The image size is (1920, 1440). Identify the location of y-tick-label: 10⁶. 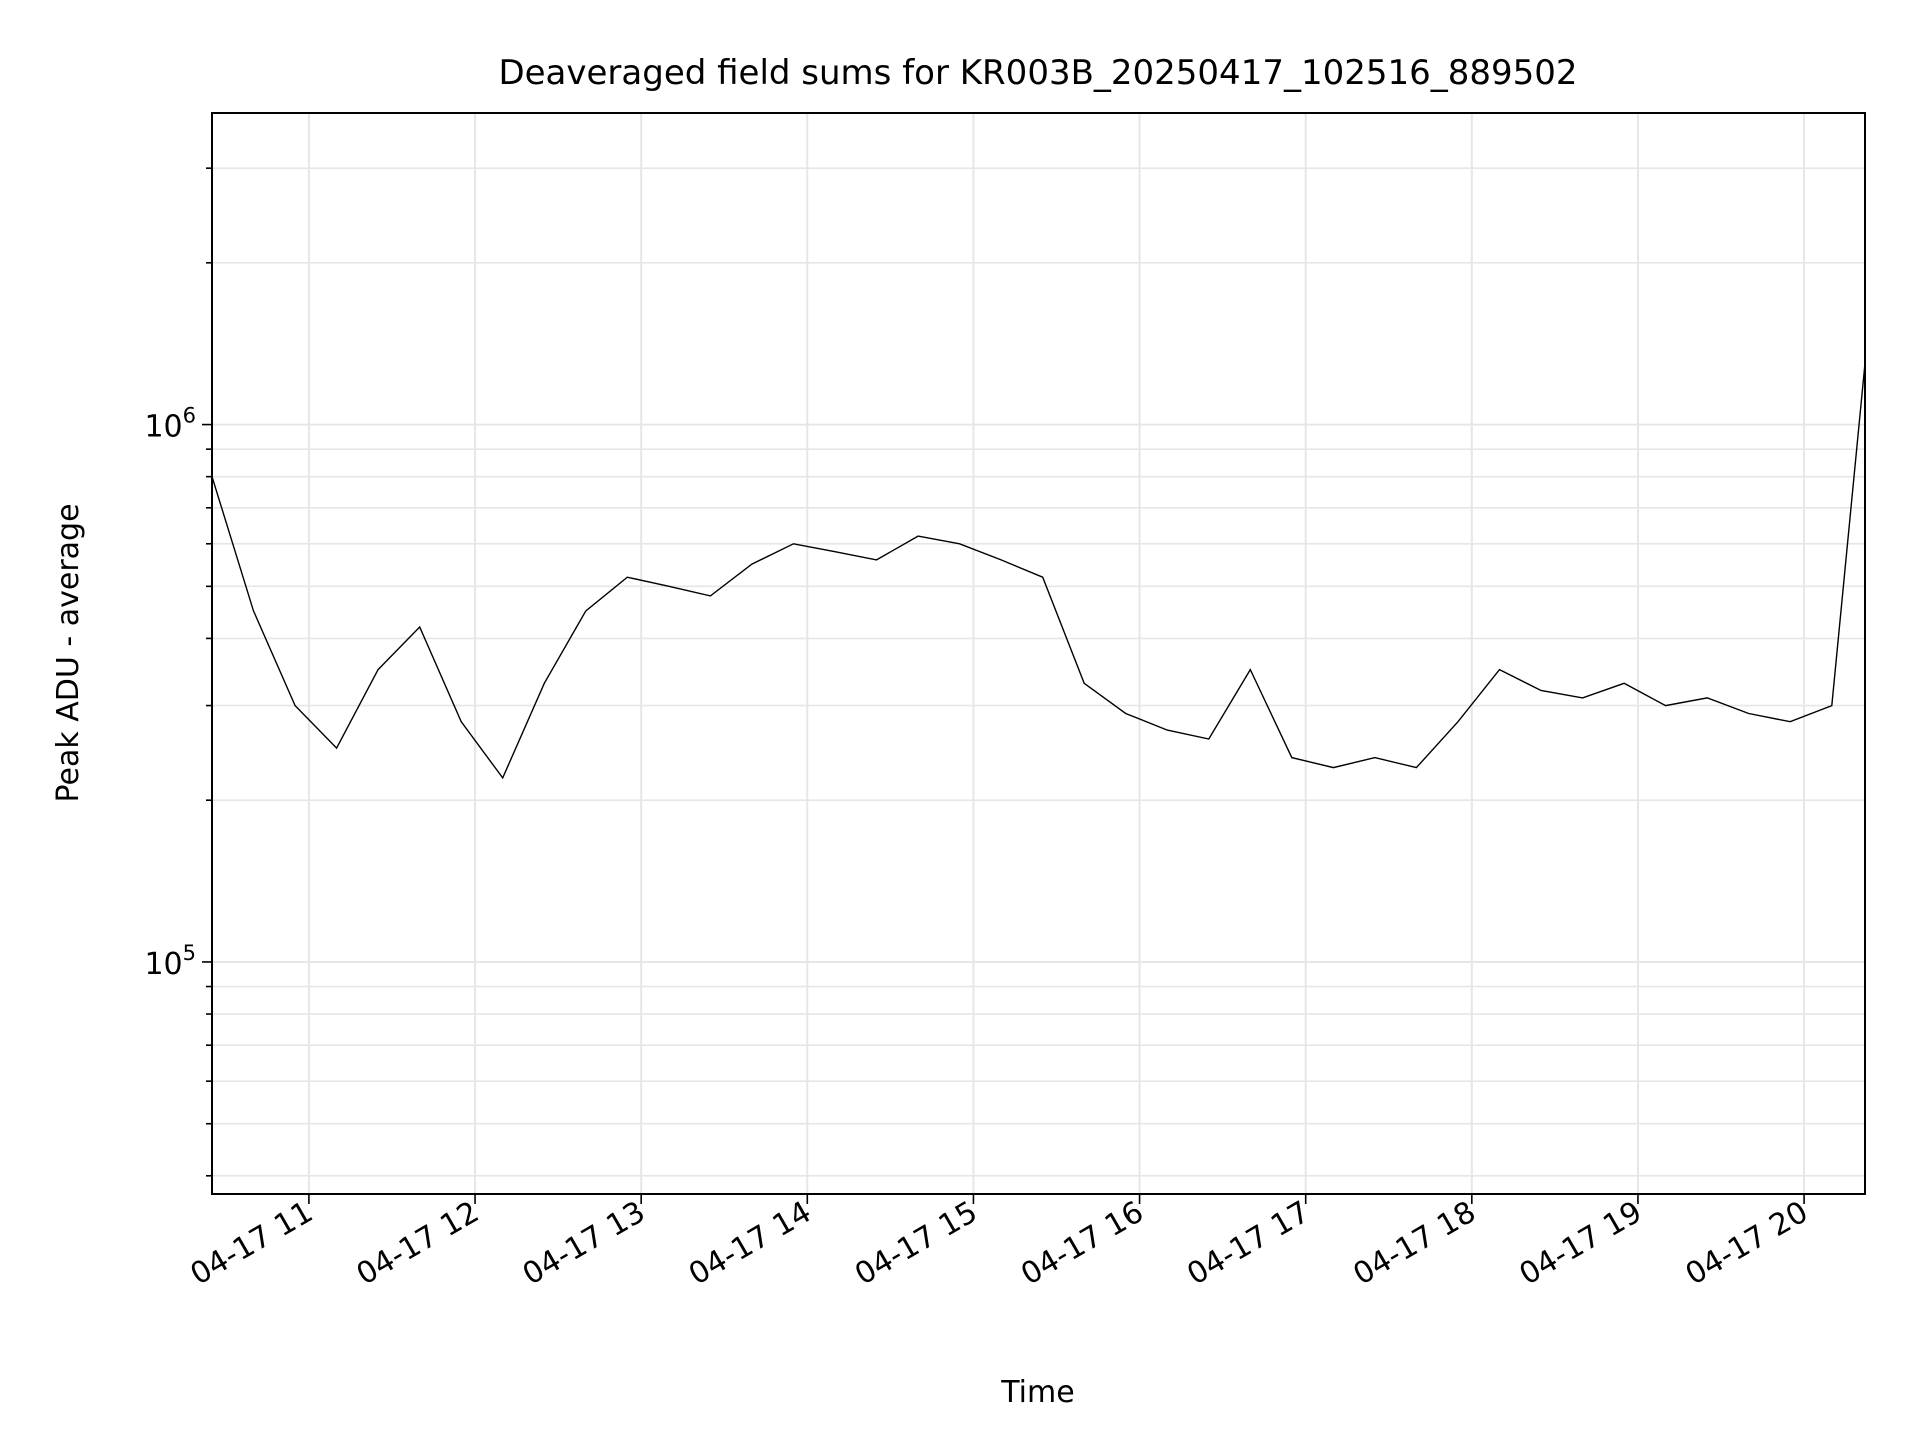
(170, 424).